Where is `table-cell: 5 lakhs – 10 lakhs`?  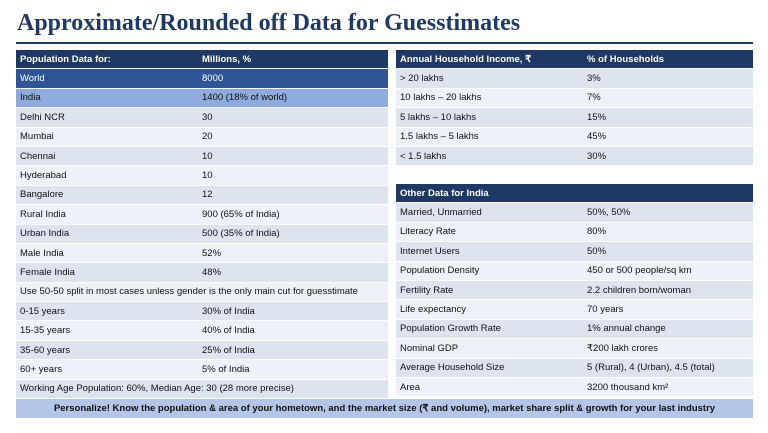
table-cell: 5 lakhs – 10 lakhs is located at coordinates (489, 117).